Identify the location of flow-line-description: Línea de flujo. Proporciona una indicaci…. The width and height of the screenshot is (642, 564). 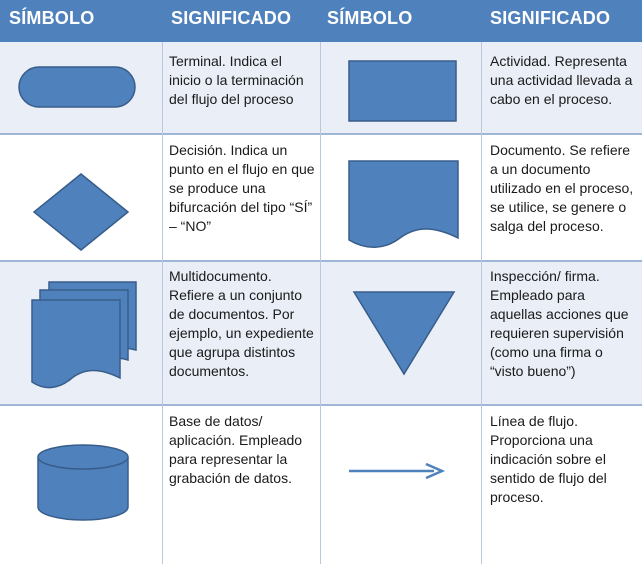
(548, 459).